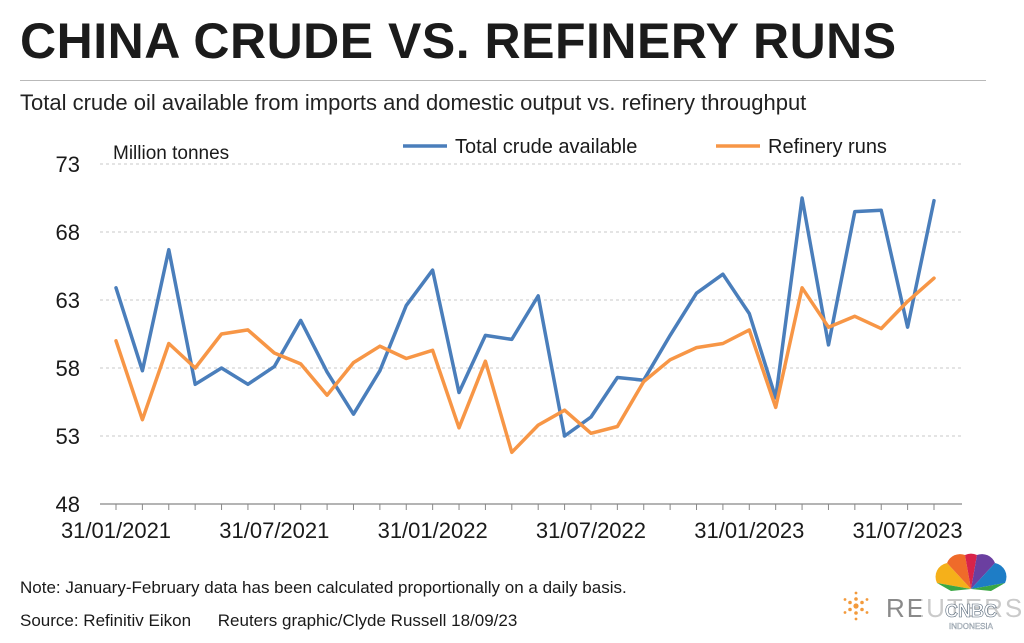  I want to click on x-tick-label: 31/07/2023, so click(908, 530).